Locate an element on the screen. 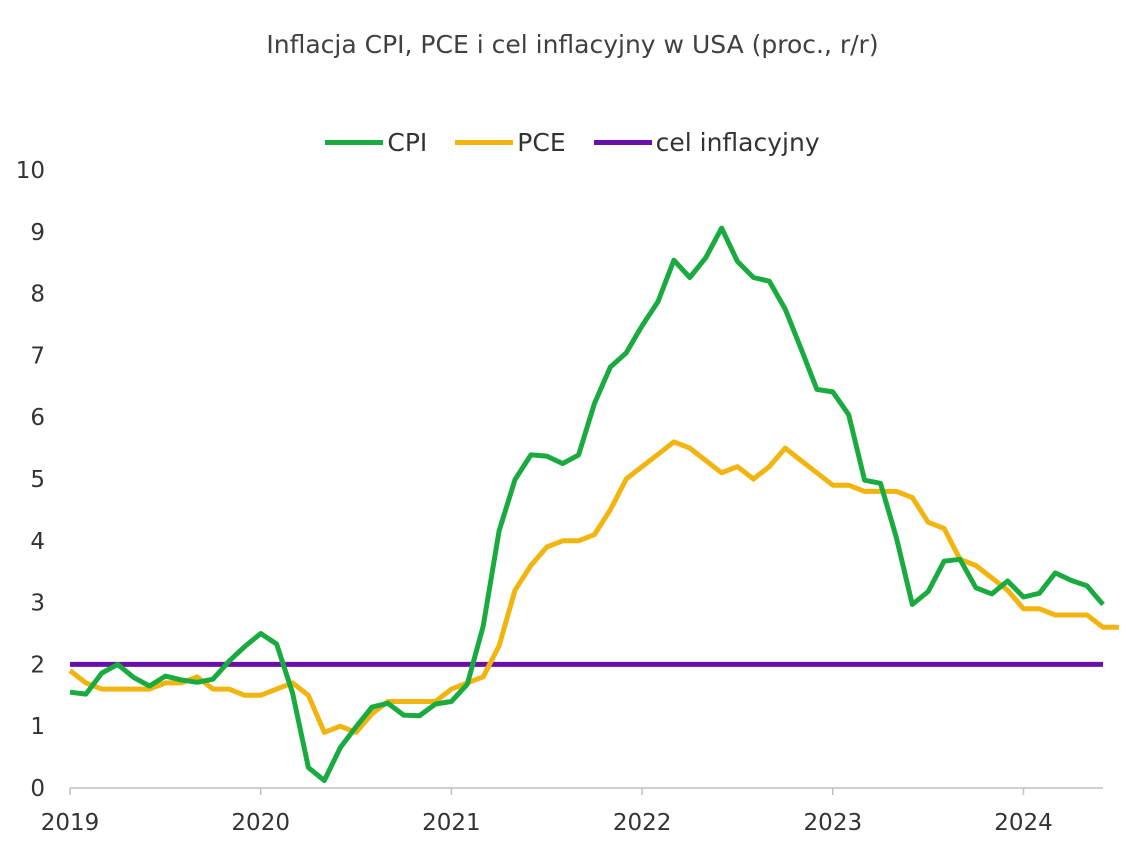  x-tick-label: 2021 is located at coordinates (451, 823).